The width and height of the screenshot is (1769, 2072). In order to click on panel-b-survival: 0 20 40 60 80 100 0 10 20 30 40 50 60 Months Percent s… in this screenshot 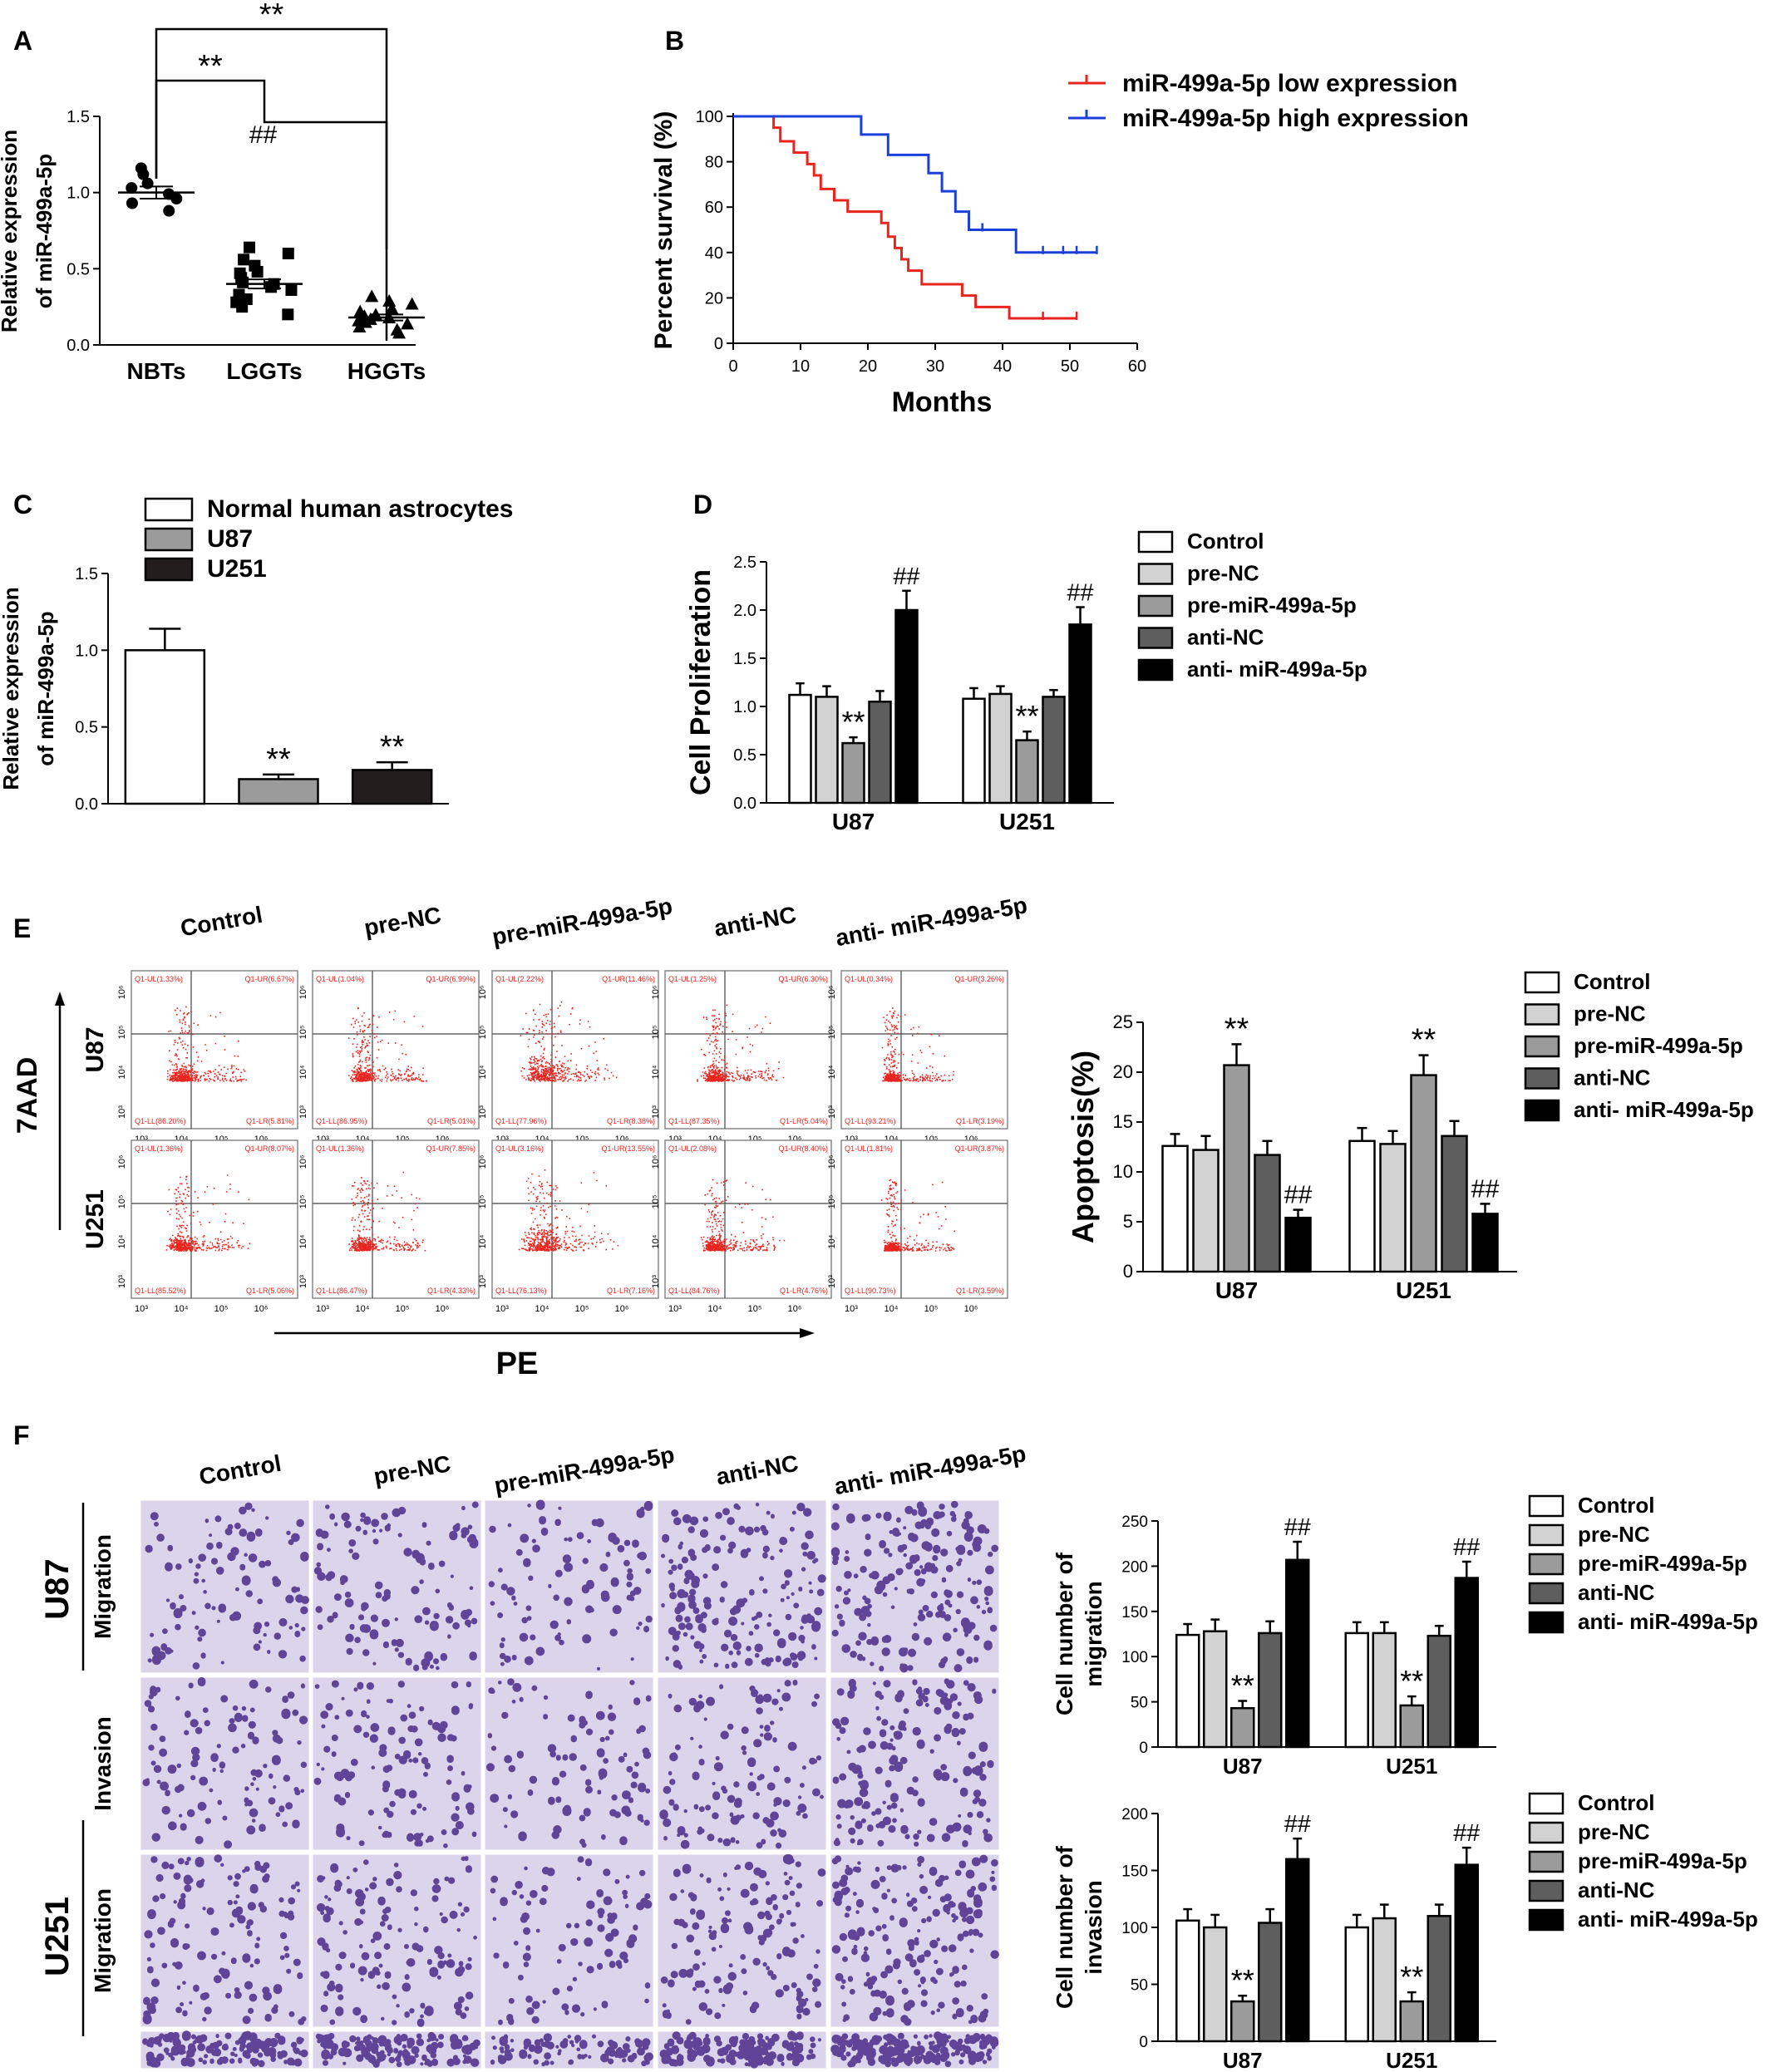, I will do `click(1059, 244)`.